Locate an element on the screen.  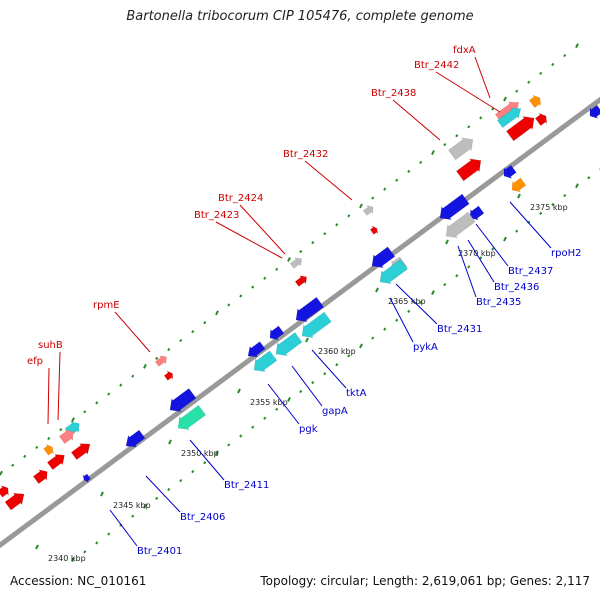
reverse-gene-label: Btr_2406 is located at coordinates (202, 517).